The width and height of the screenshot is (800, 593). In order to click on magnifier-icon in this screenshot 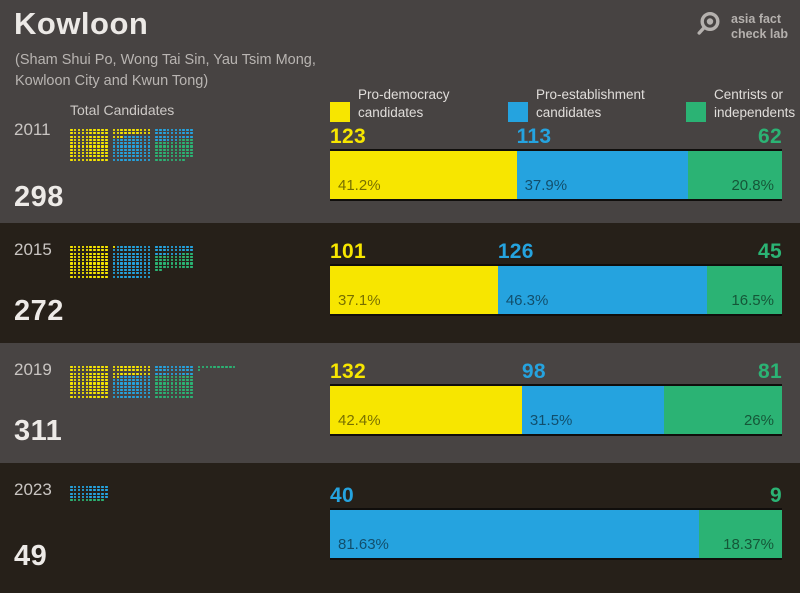, I will do `click(709, 26)`.